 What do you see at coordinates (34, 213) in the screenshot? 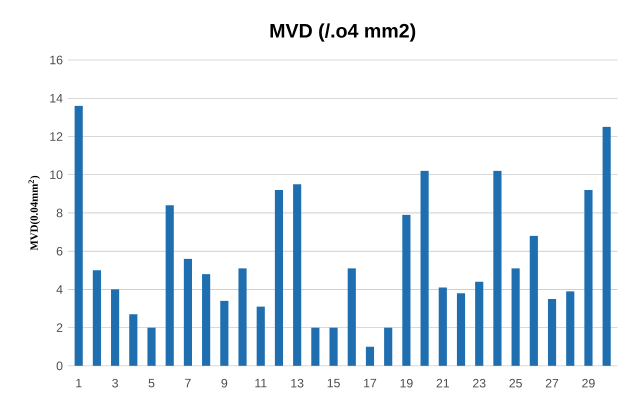
I see `y-axis-title: MVD(0.04mm$^{2}$)` at bounding box center [34, 213].